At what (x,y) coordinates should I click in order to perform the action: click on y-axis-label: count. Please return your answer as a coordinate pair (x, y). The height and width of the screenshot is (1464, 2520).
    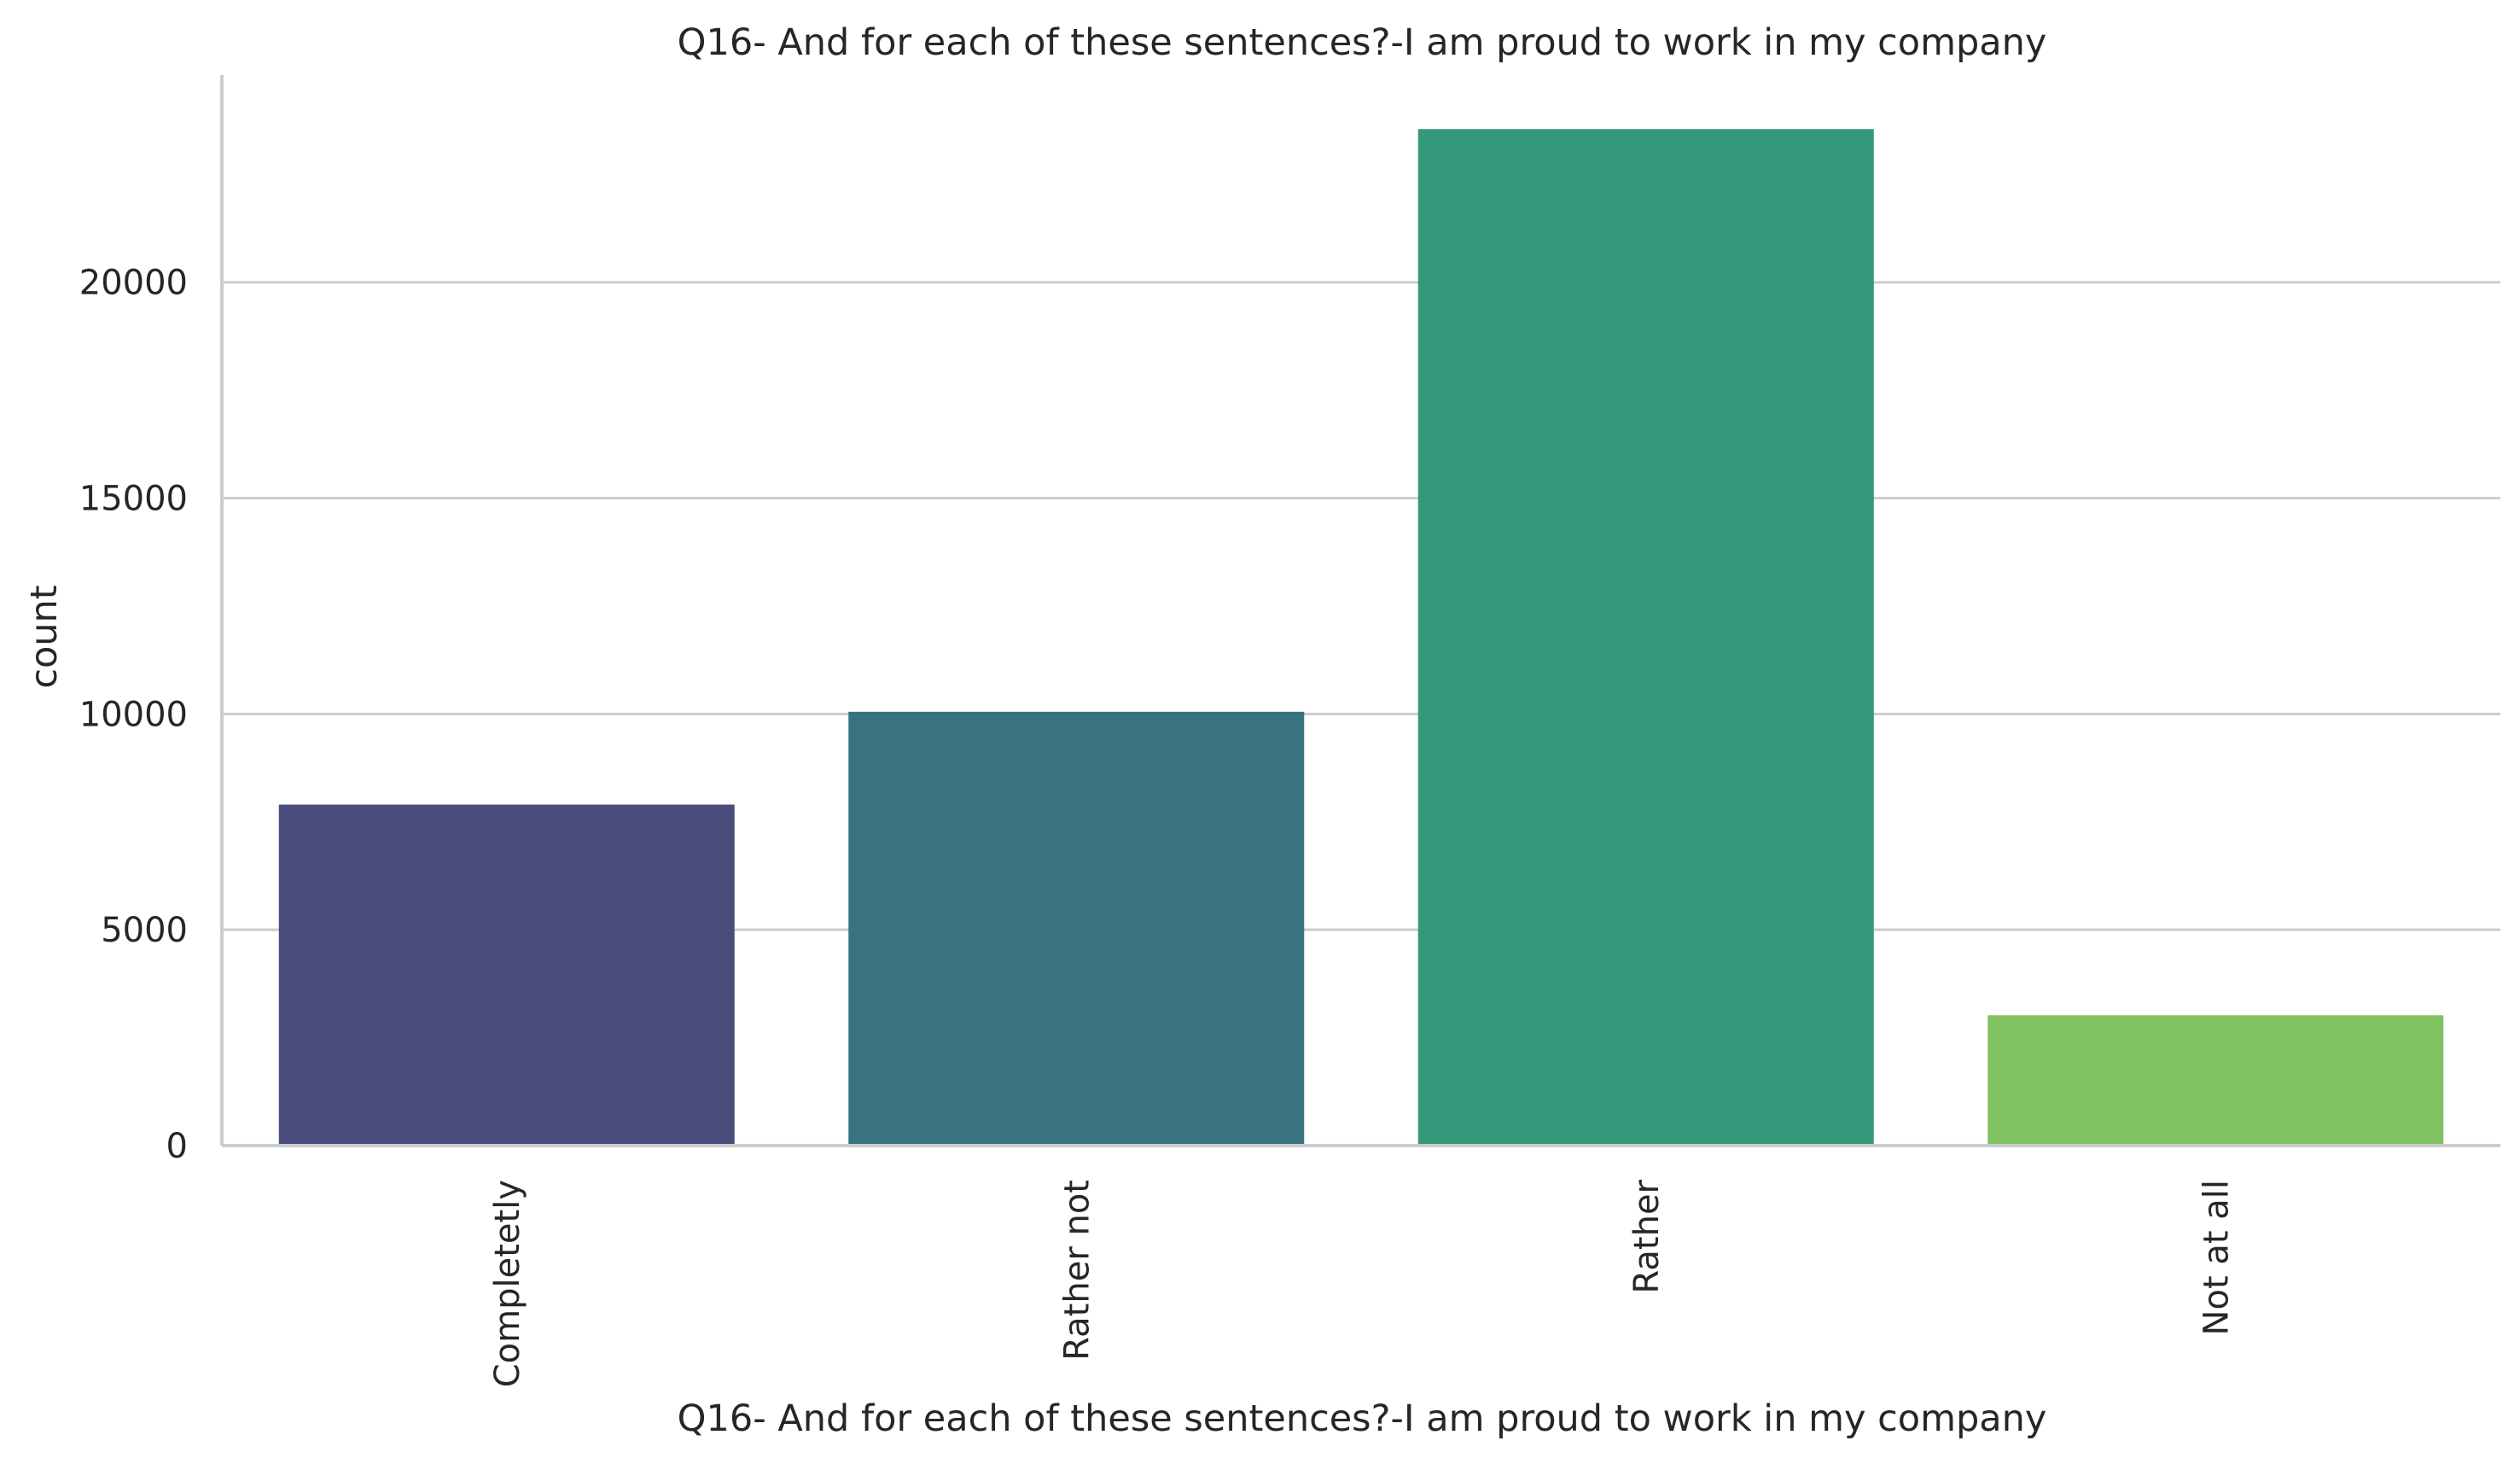
    Looking at the image, I should click on (44, 636).